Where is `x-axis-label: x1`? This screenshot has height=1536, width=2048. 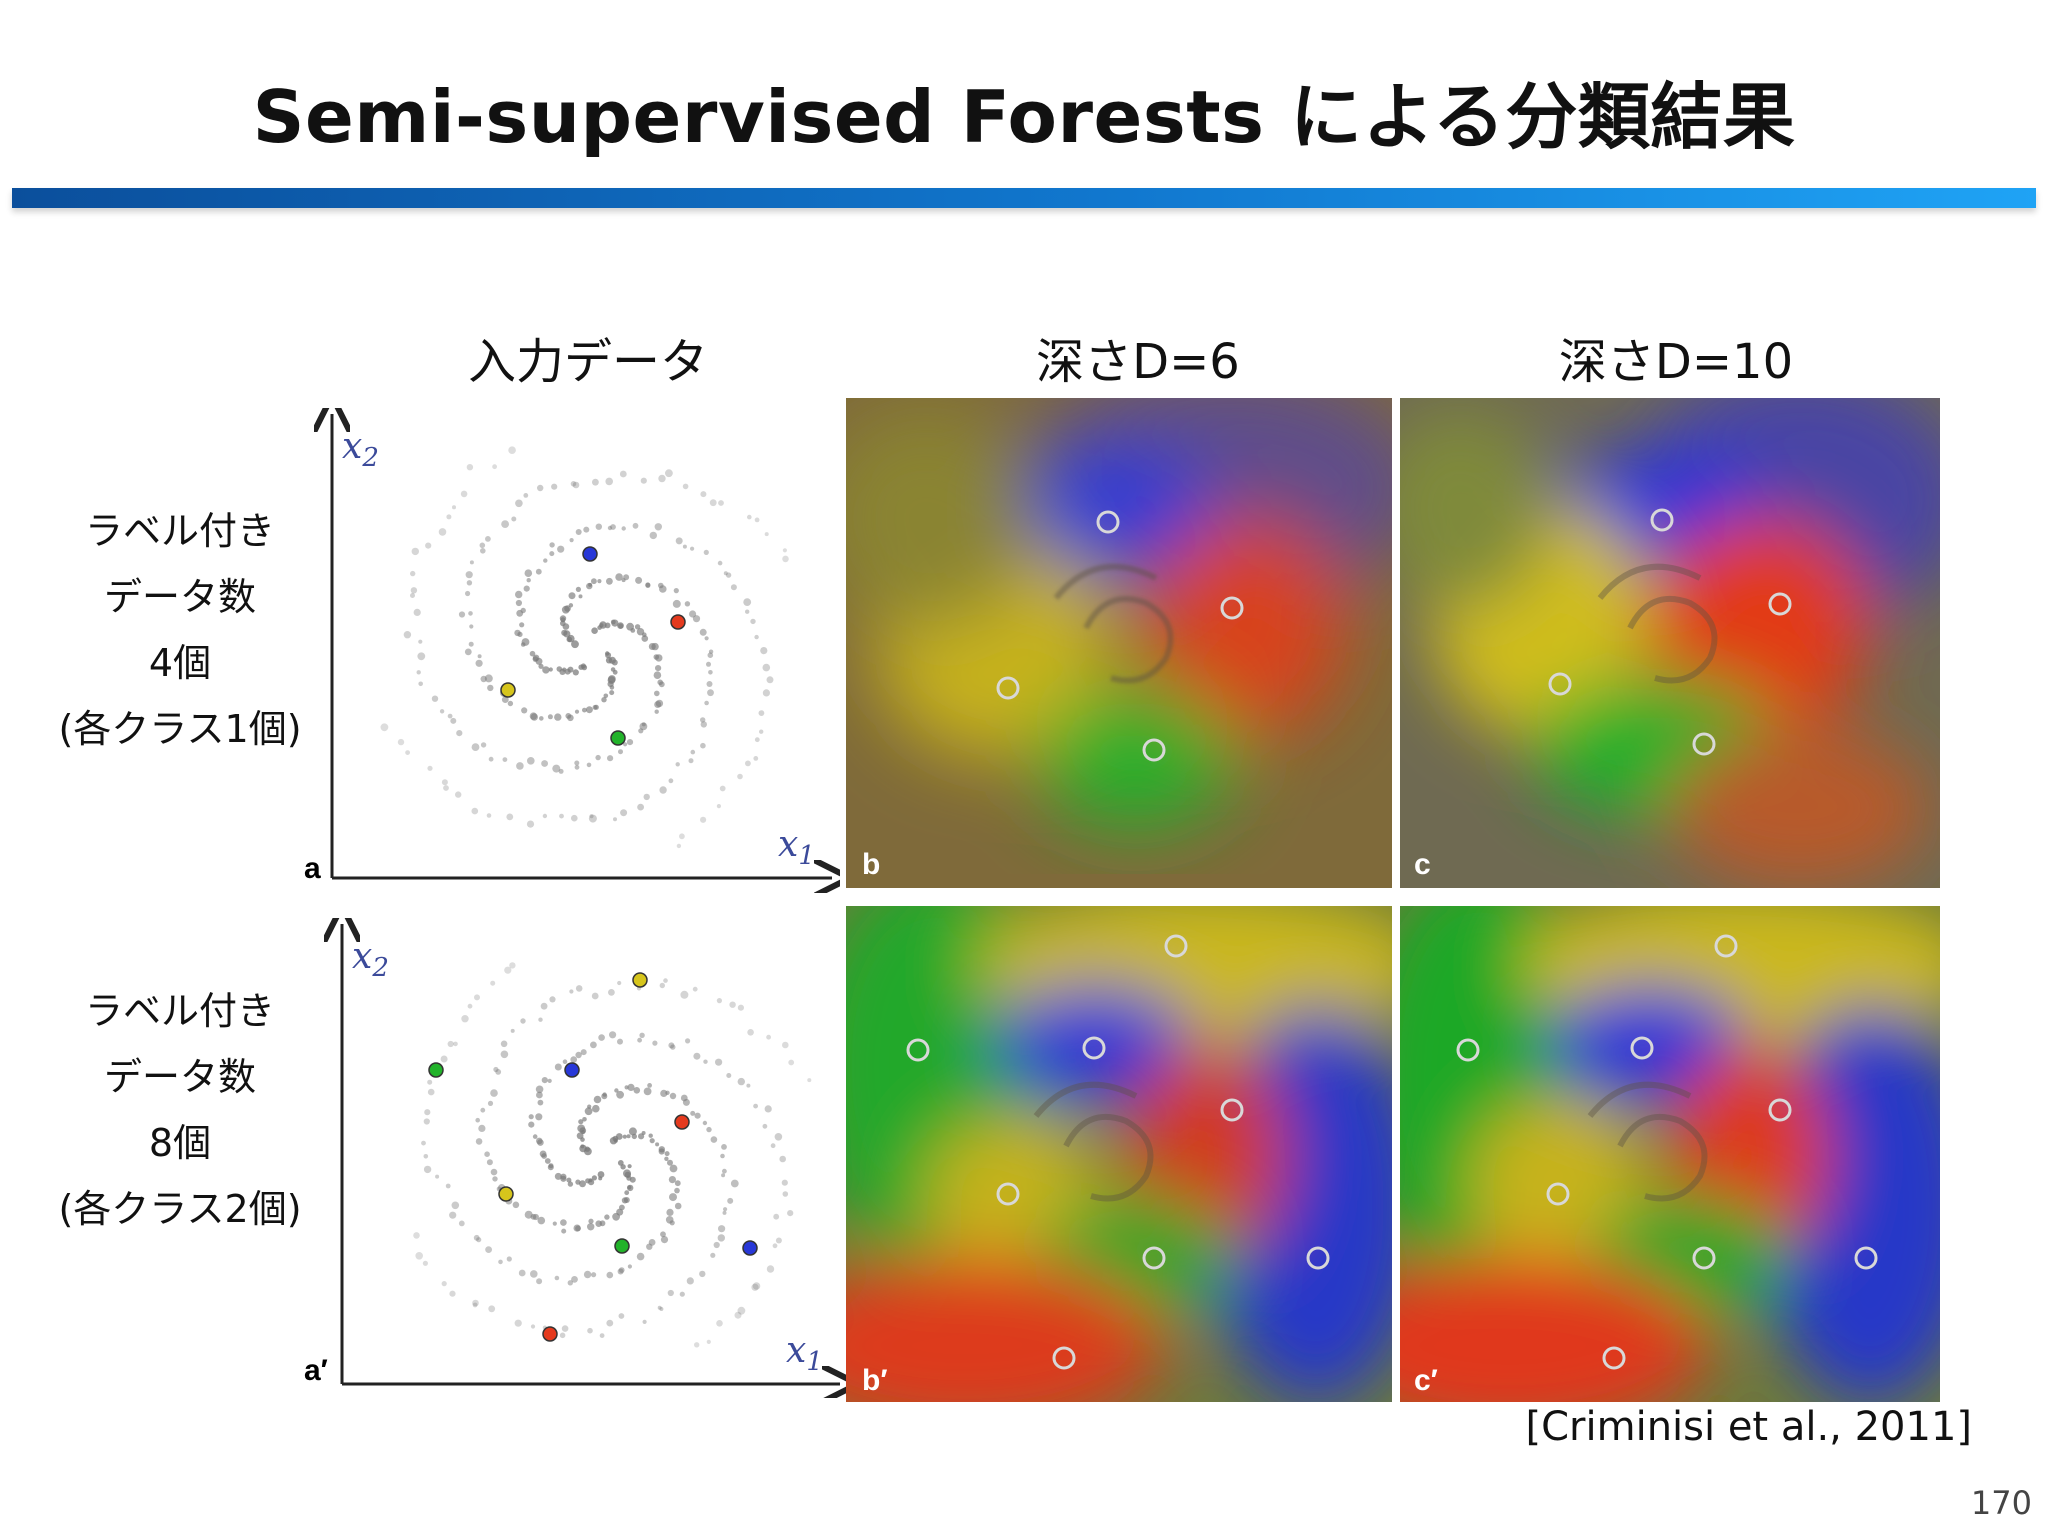
x-axis-label: x1 is located at coordinates (796, 847).